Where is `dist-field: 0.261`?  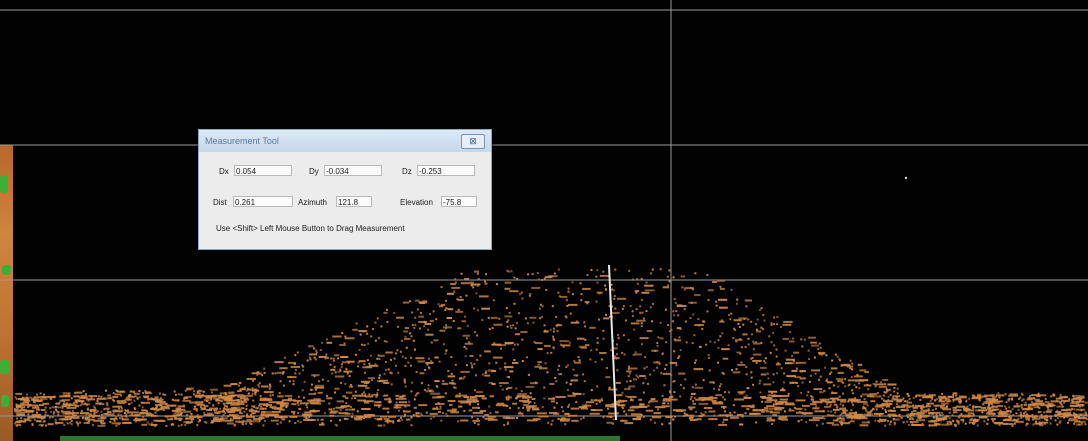
dist-field: 0.261 is located at coordinates (263, 201).